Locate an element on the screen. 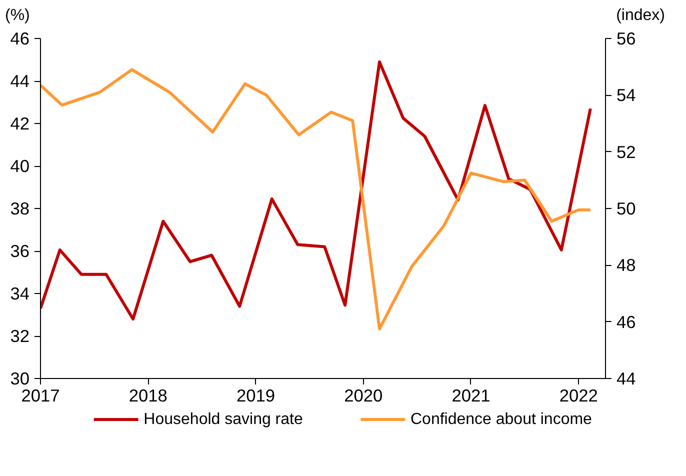 This screenshot has width=686, height=476. x-tick-label: 2021 is located at coordinates (471, 396).